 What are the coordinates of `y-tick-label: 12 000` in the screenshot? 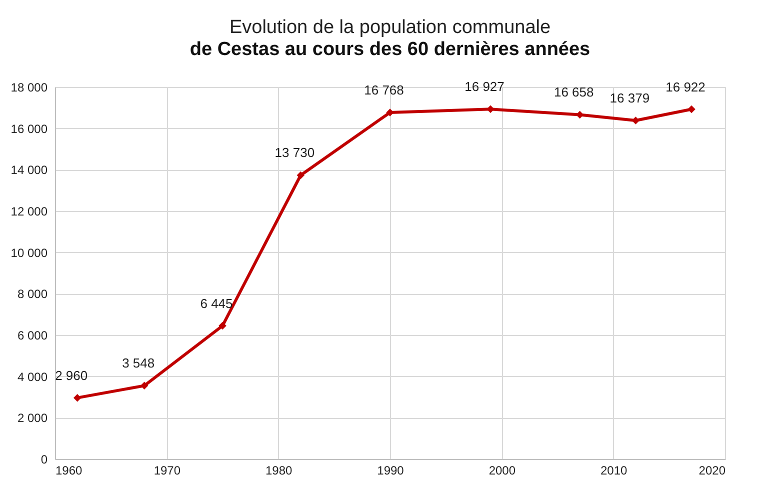 It's located at (29, 211).